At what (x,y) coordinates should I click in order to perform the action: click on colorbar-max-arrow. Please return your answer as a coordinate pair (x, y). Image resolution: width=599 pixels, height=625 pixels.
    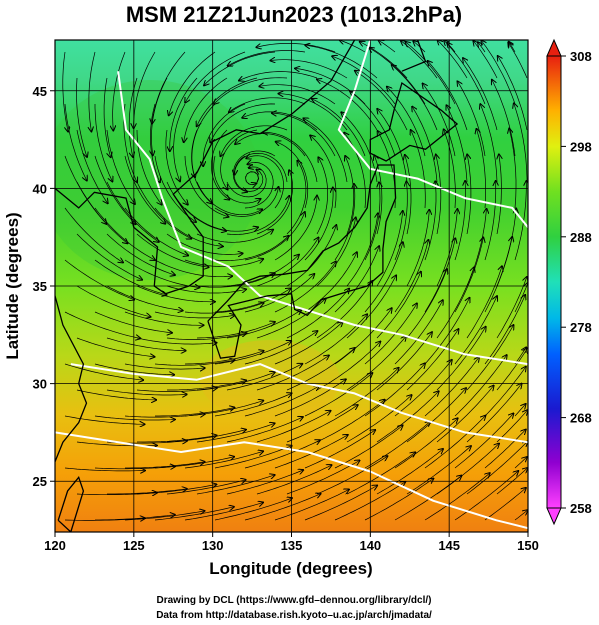
    Looking at the image, I should click on (554, 47).